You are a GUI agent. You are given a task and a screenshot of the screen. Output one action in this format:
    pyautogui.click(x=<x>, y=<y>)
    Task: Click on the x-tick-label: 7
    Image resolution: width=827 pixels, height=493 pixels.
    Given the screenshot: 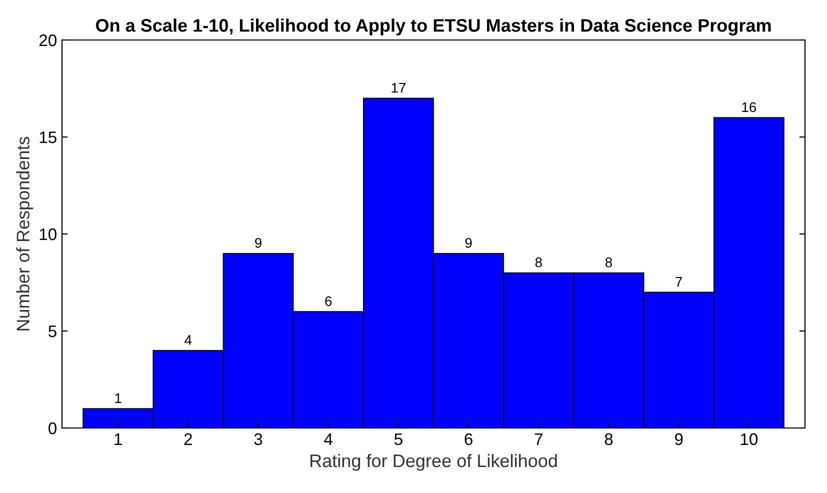 What is the action you would take?
    pyautogui.click(x=538, y=439)
    